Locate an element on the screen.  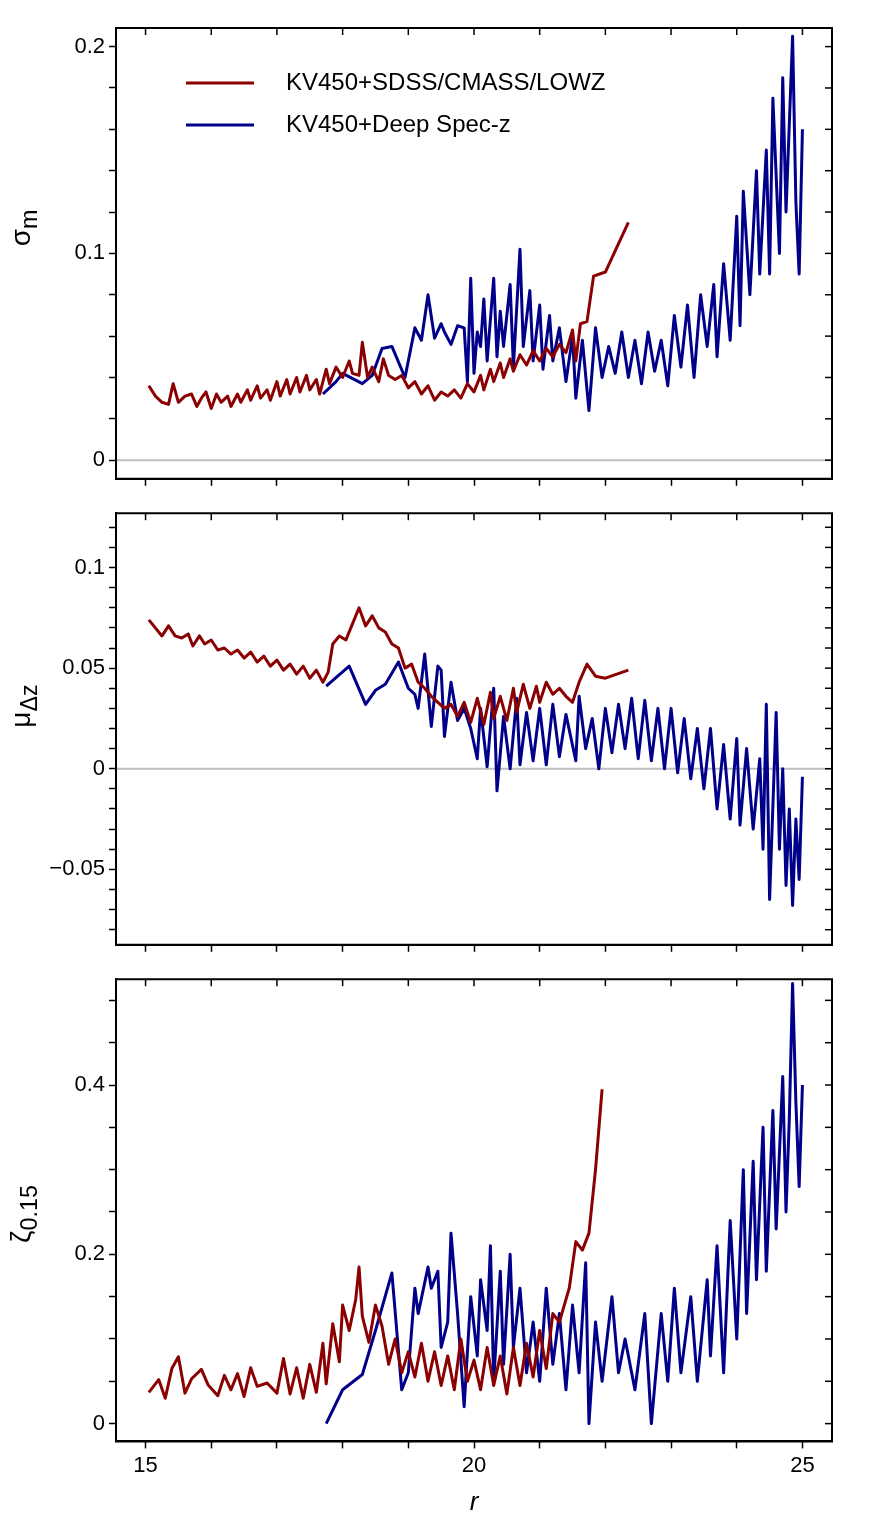
legend-label: KV450+Deep Spec-z is located at coordinates (398, 123).